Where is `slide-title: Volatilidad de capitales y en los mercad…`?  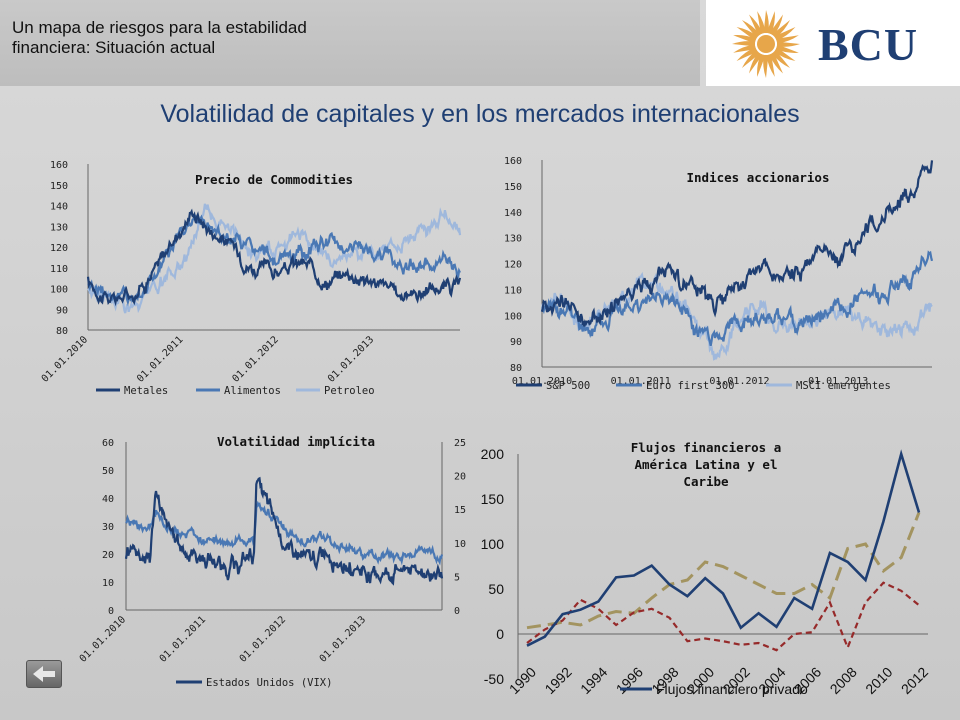
slide-title: Volatilidad de capitales y en los mercad… is located at coordinates (480, 114).